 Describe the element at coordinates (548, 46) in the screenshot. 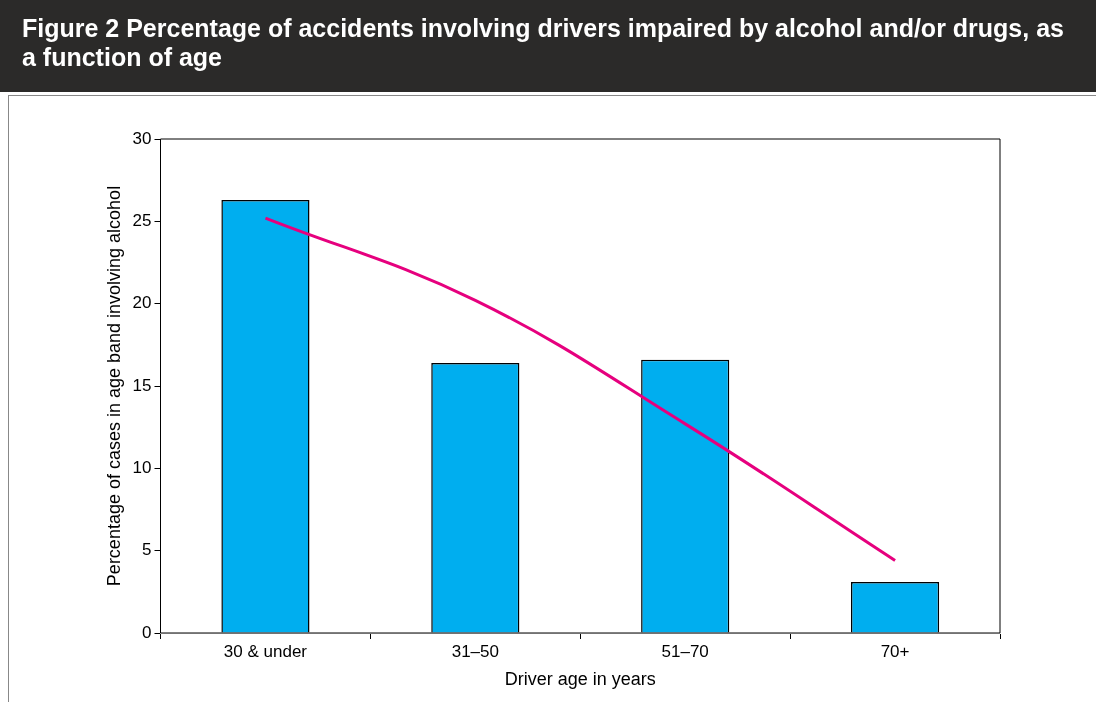

I see `chart-title: Figure 2 Percentage of accidents involving drivers impaired by alcohol and/or drugs, as a function of age` at that location.